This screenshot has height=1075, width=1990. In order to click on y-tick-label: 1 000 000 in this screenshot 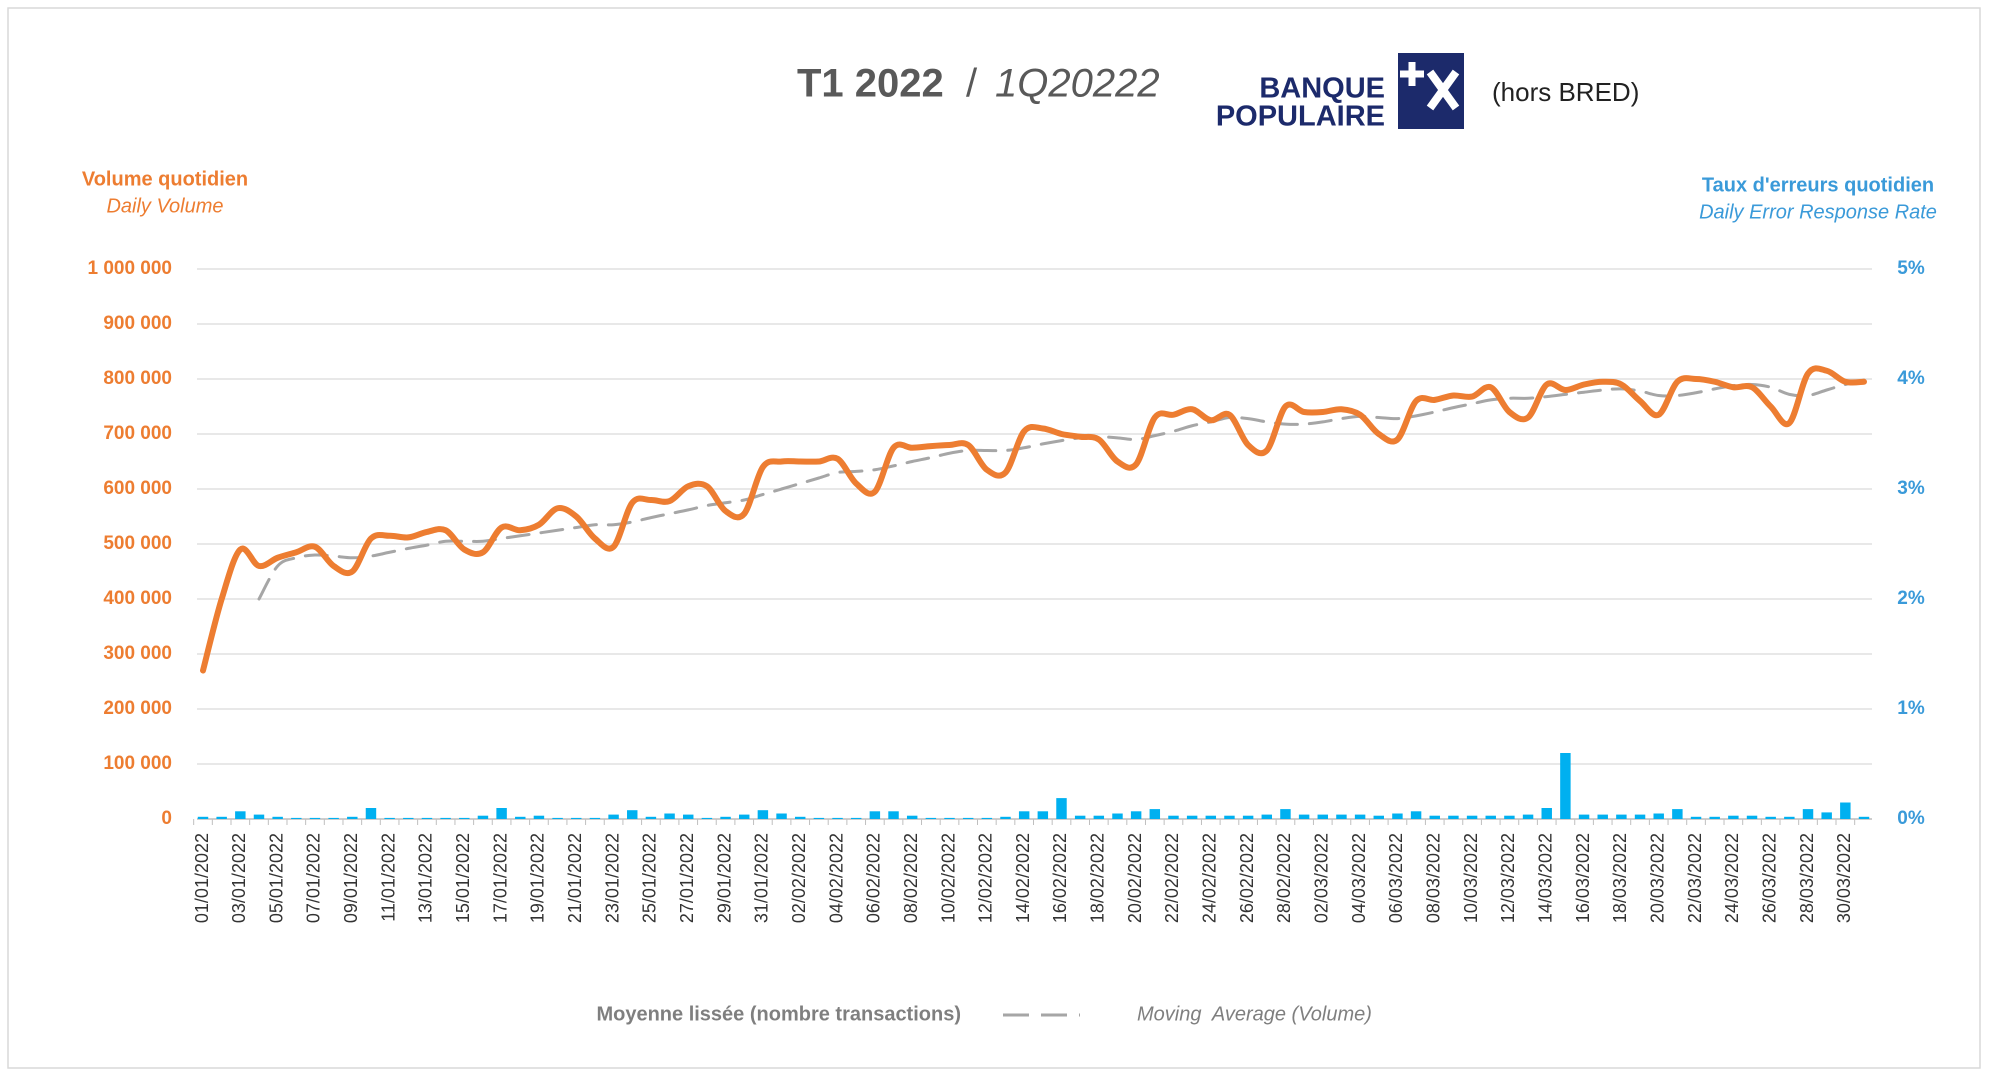, I will do `click(129, 268)`.